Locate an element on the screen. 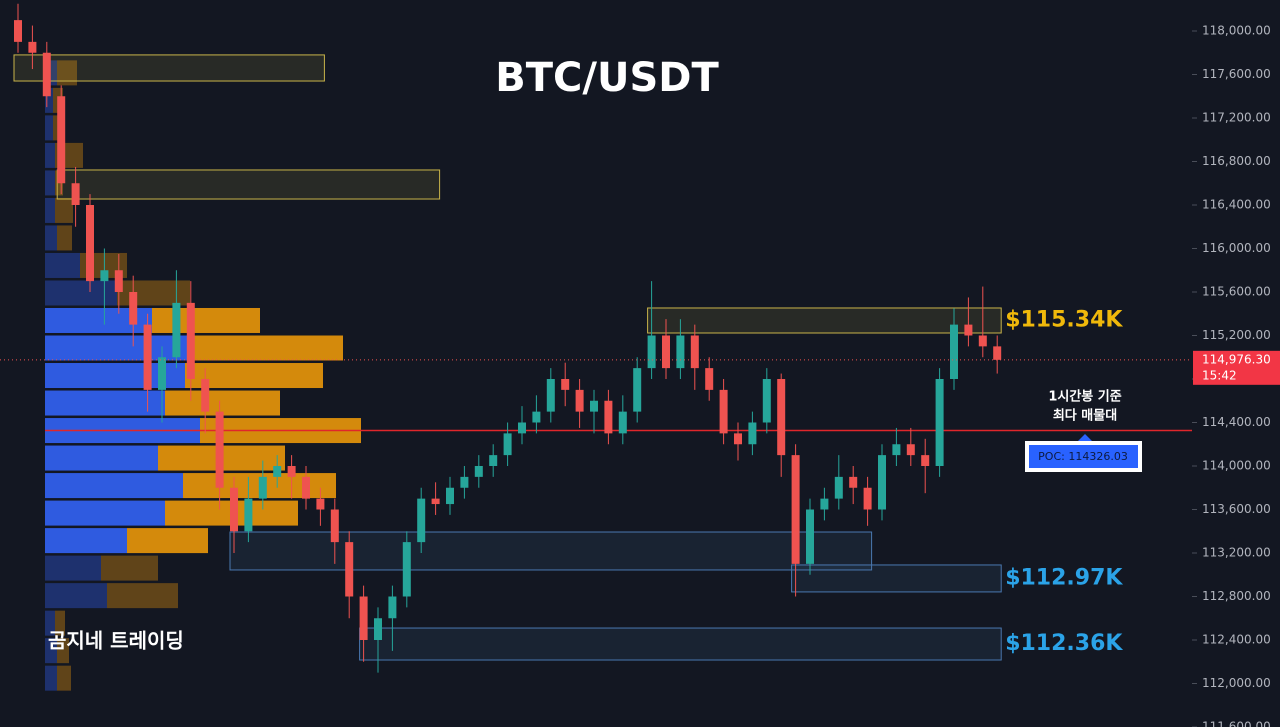  y-tick-label: 117,200.00 is located at coordinates (1236, 117).